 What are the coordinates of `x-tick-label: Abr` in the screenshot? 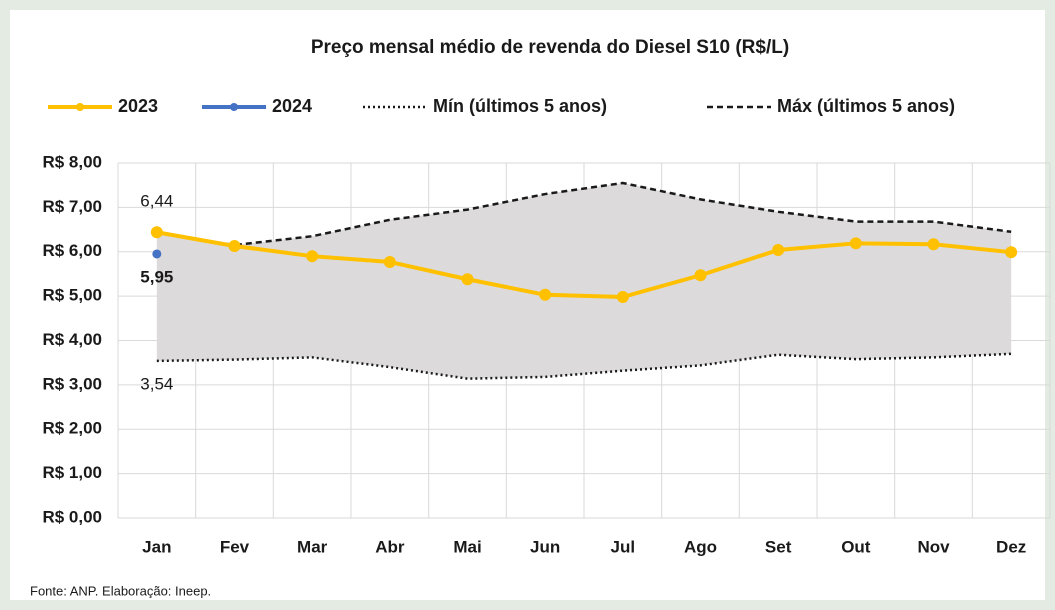 It's located at (390, 546).